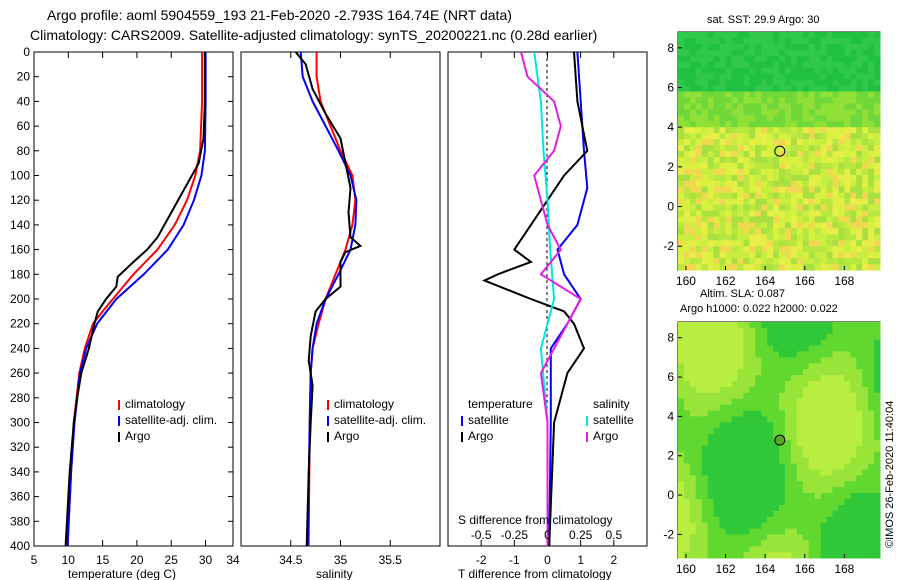 The image size is (900, 580). What do you see at coordinates (20, 546) in the screenshot?
I see `y-tick-label: 400` at bounding box center [20, 546].